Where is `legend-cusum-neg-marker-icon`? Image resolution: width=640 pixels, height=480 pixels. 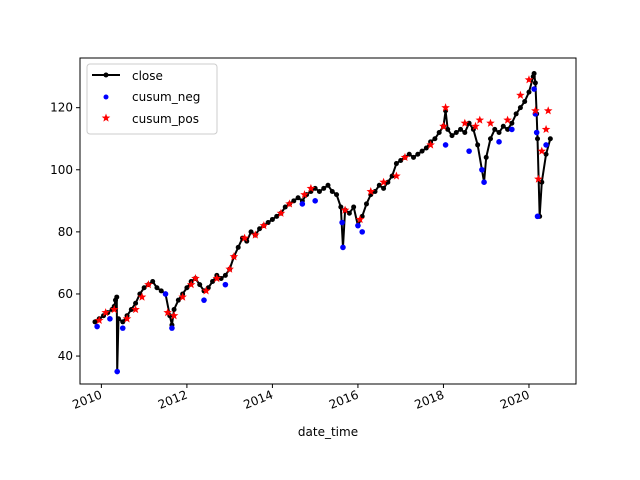
legend-cusum-neg-marker-icon is located at coordinates (106, 97).